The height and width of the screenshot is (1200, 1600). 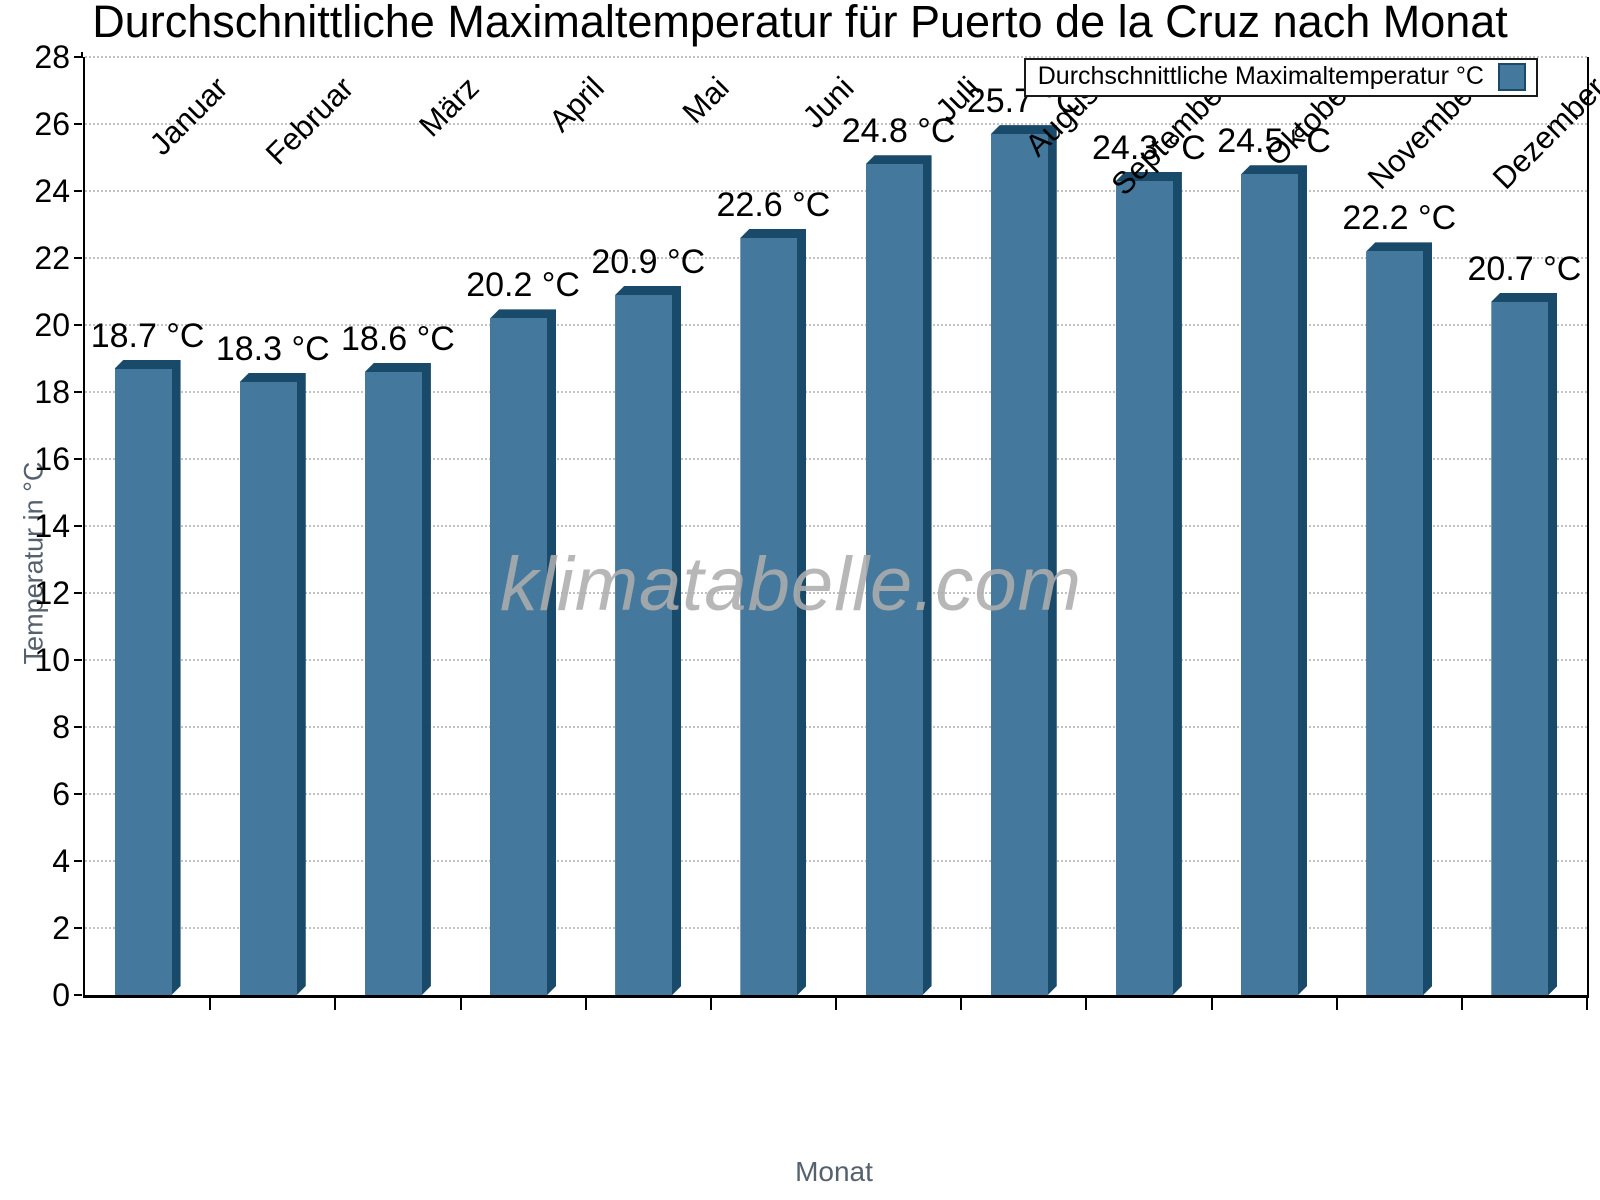 I want to click on bar-dezember, so click(x=1524, y=644).